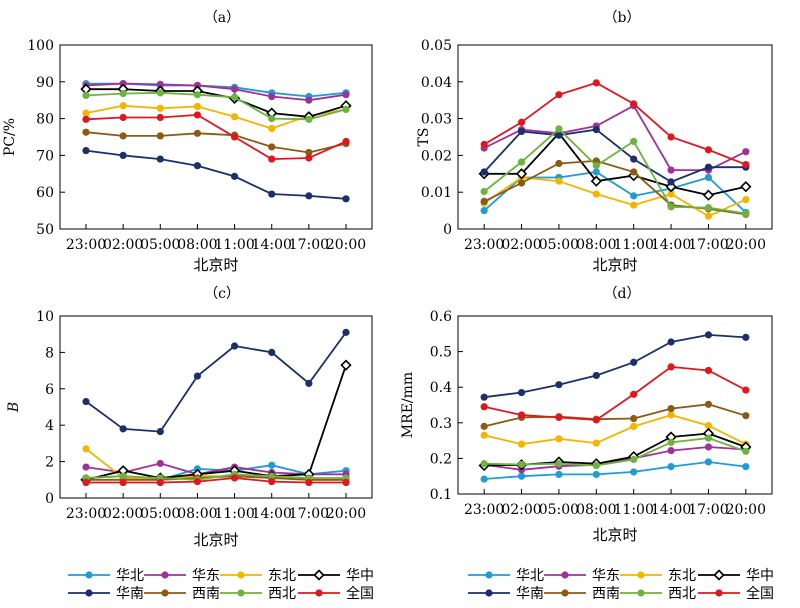  Describe the element at coordinates (130, 576) in the screenshot. I see `legend-label: 华北` at that location.